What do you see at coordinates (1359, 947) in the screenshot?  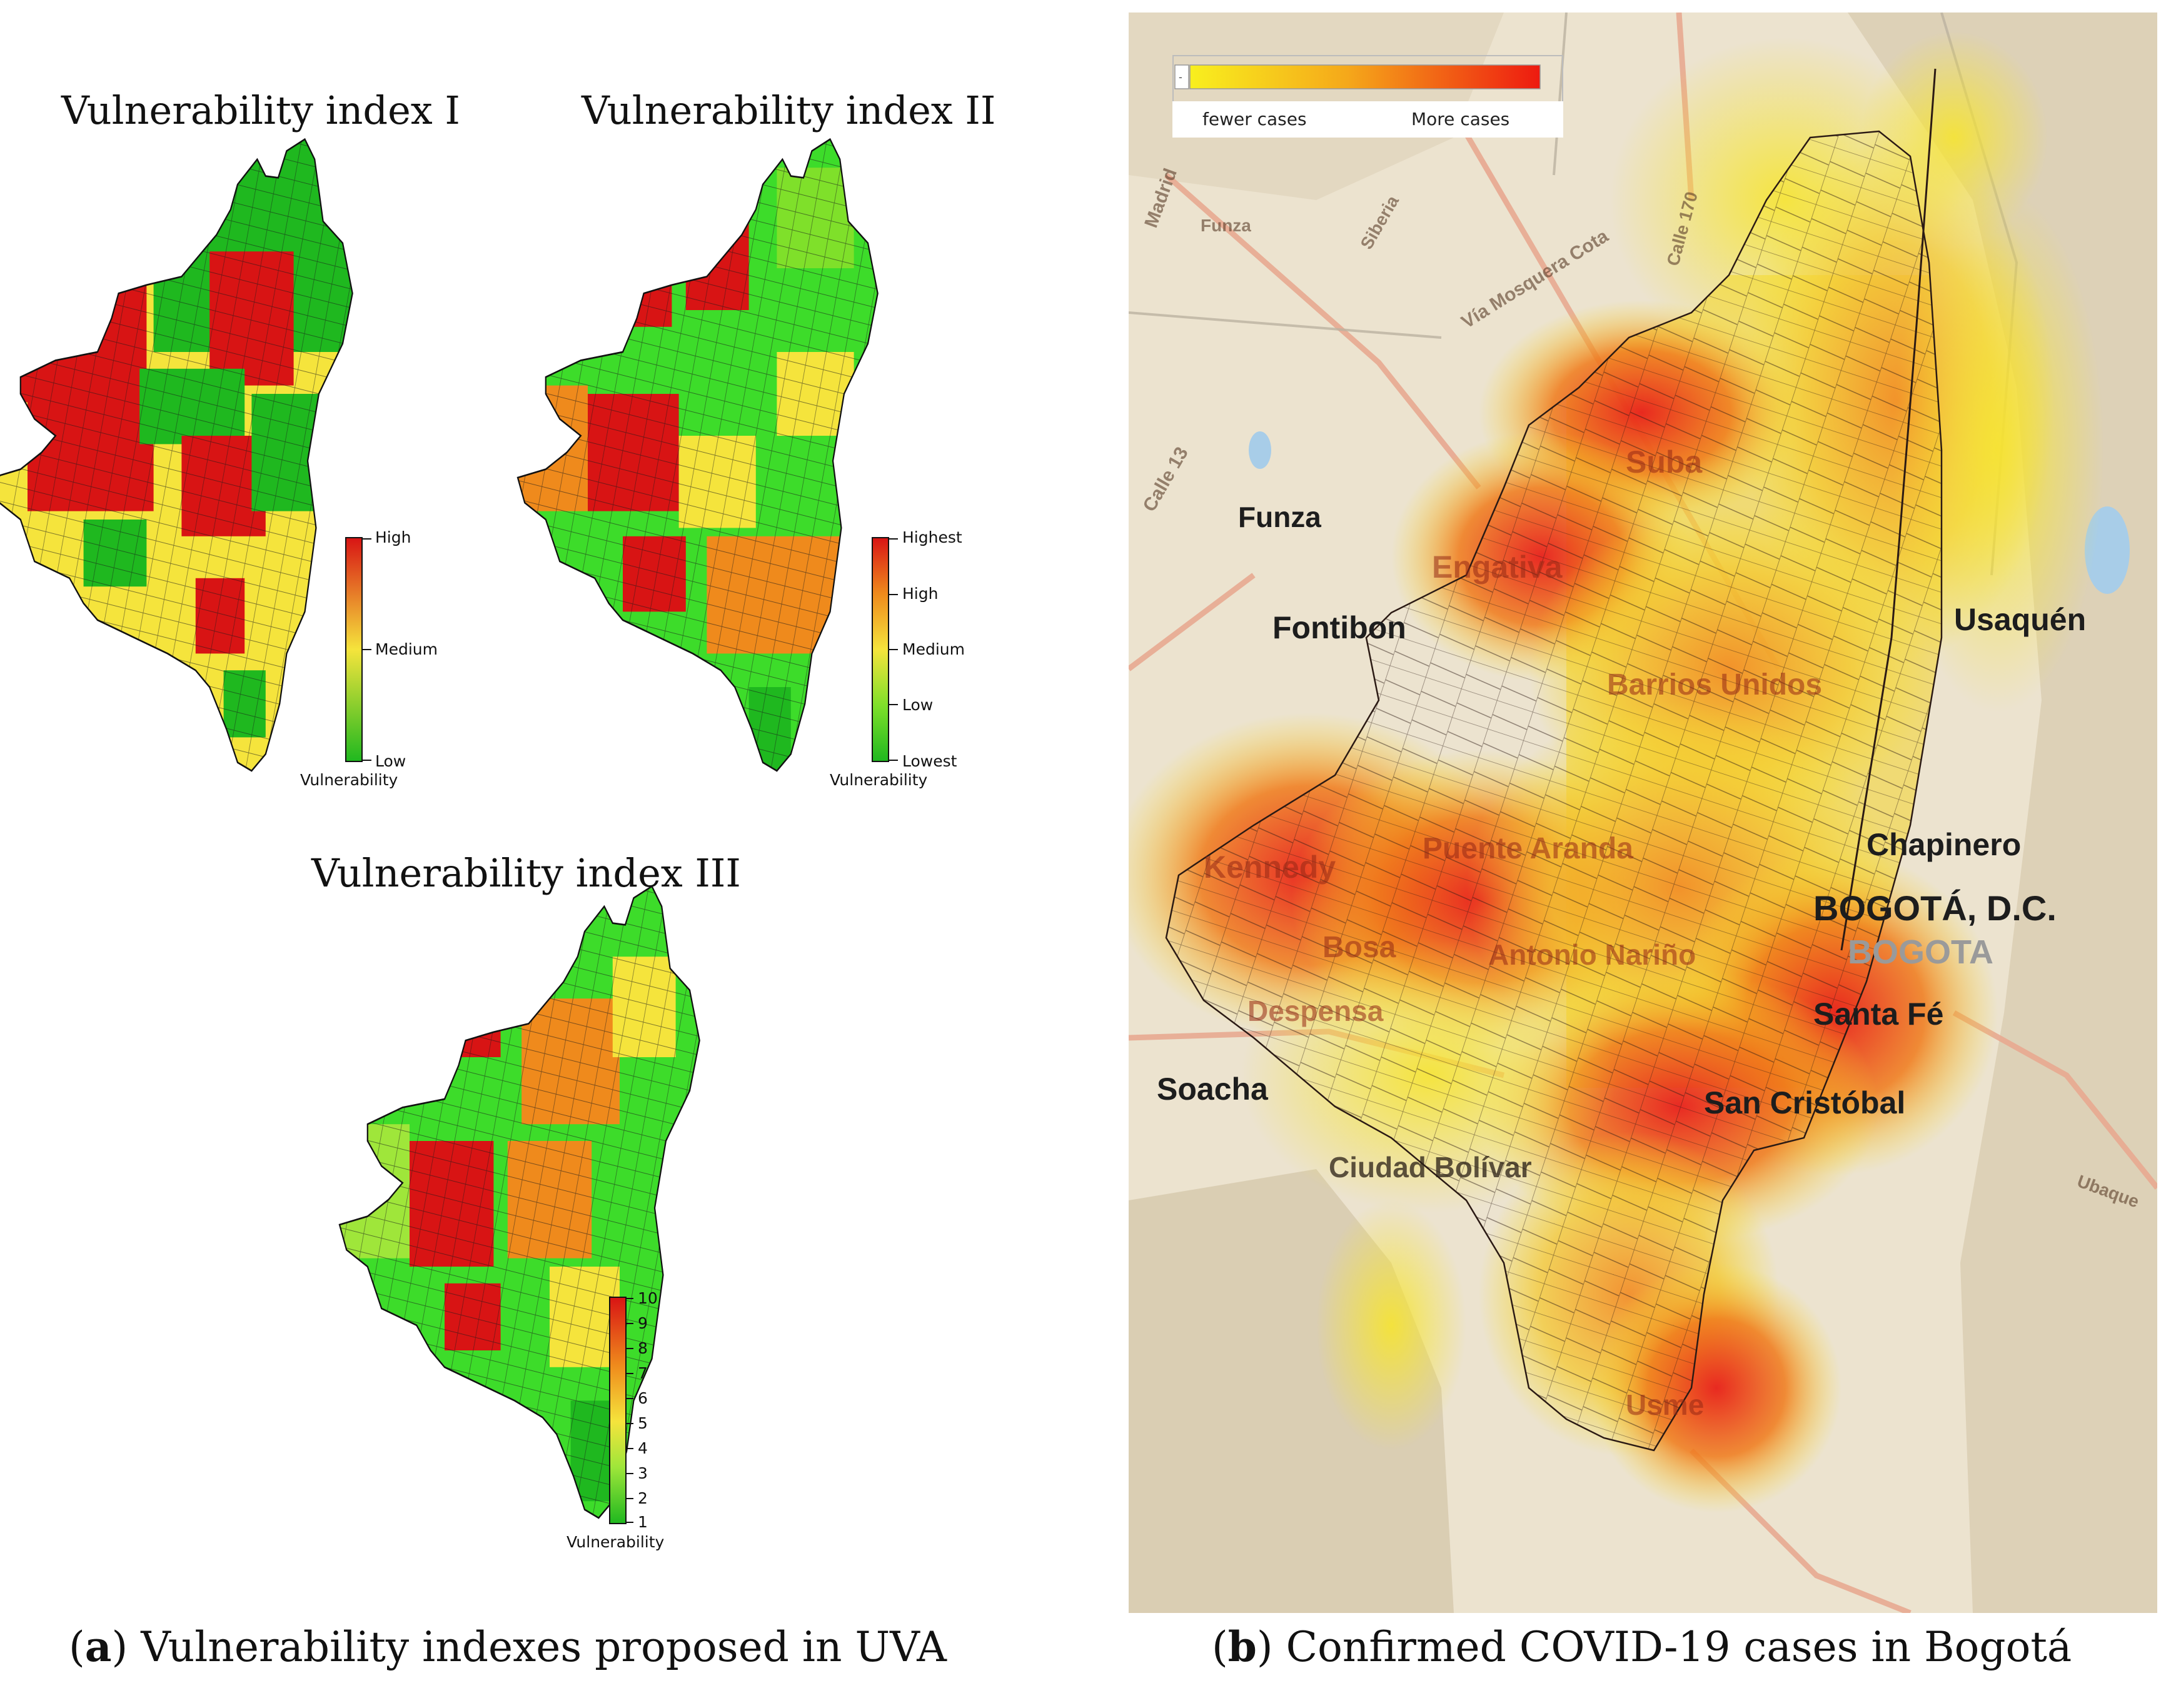 I see `district-bosa: Bosa` at bounding box center [1359, 947].